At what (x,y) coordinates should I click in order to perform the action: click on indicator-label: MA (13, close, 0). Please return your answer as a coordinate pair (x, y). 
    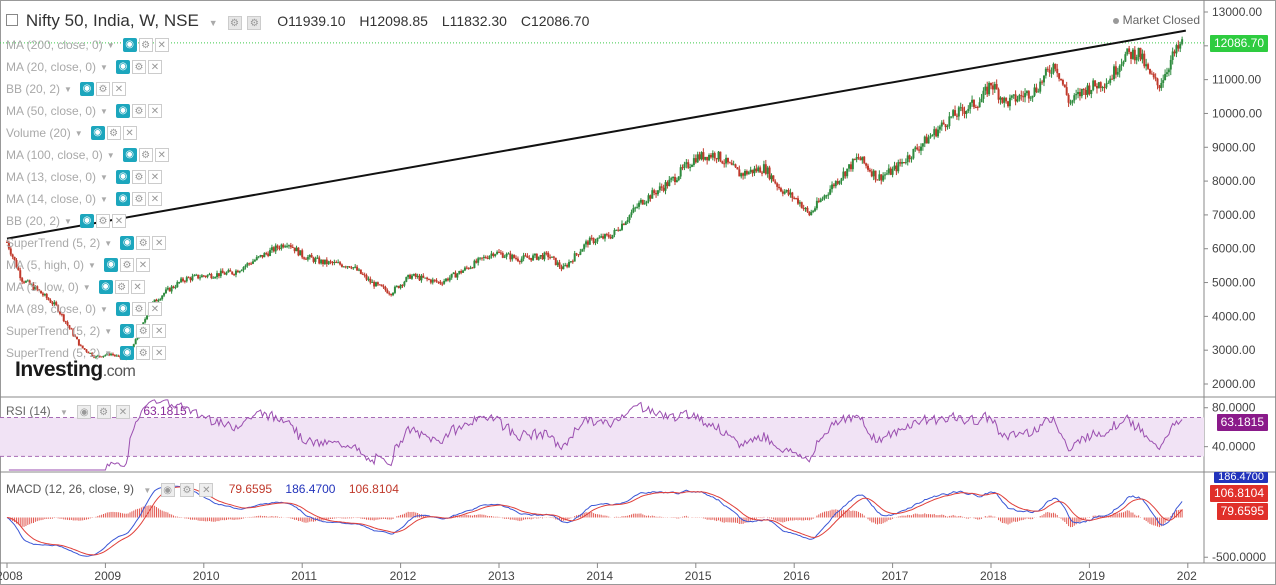
    Looking at the image, I should click on (51, 177).